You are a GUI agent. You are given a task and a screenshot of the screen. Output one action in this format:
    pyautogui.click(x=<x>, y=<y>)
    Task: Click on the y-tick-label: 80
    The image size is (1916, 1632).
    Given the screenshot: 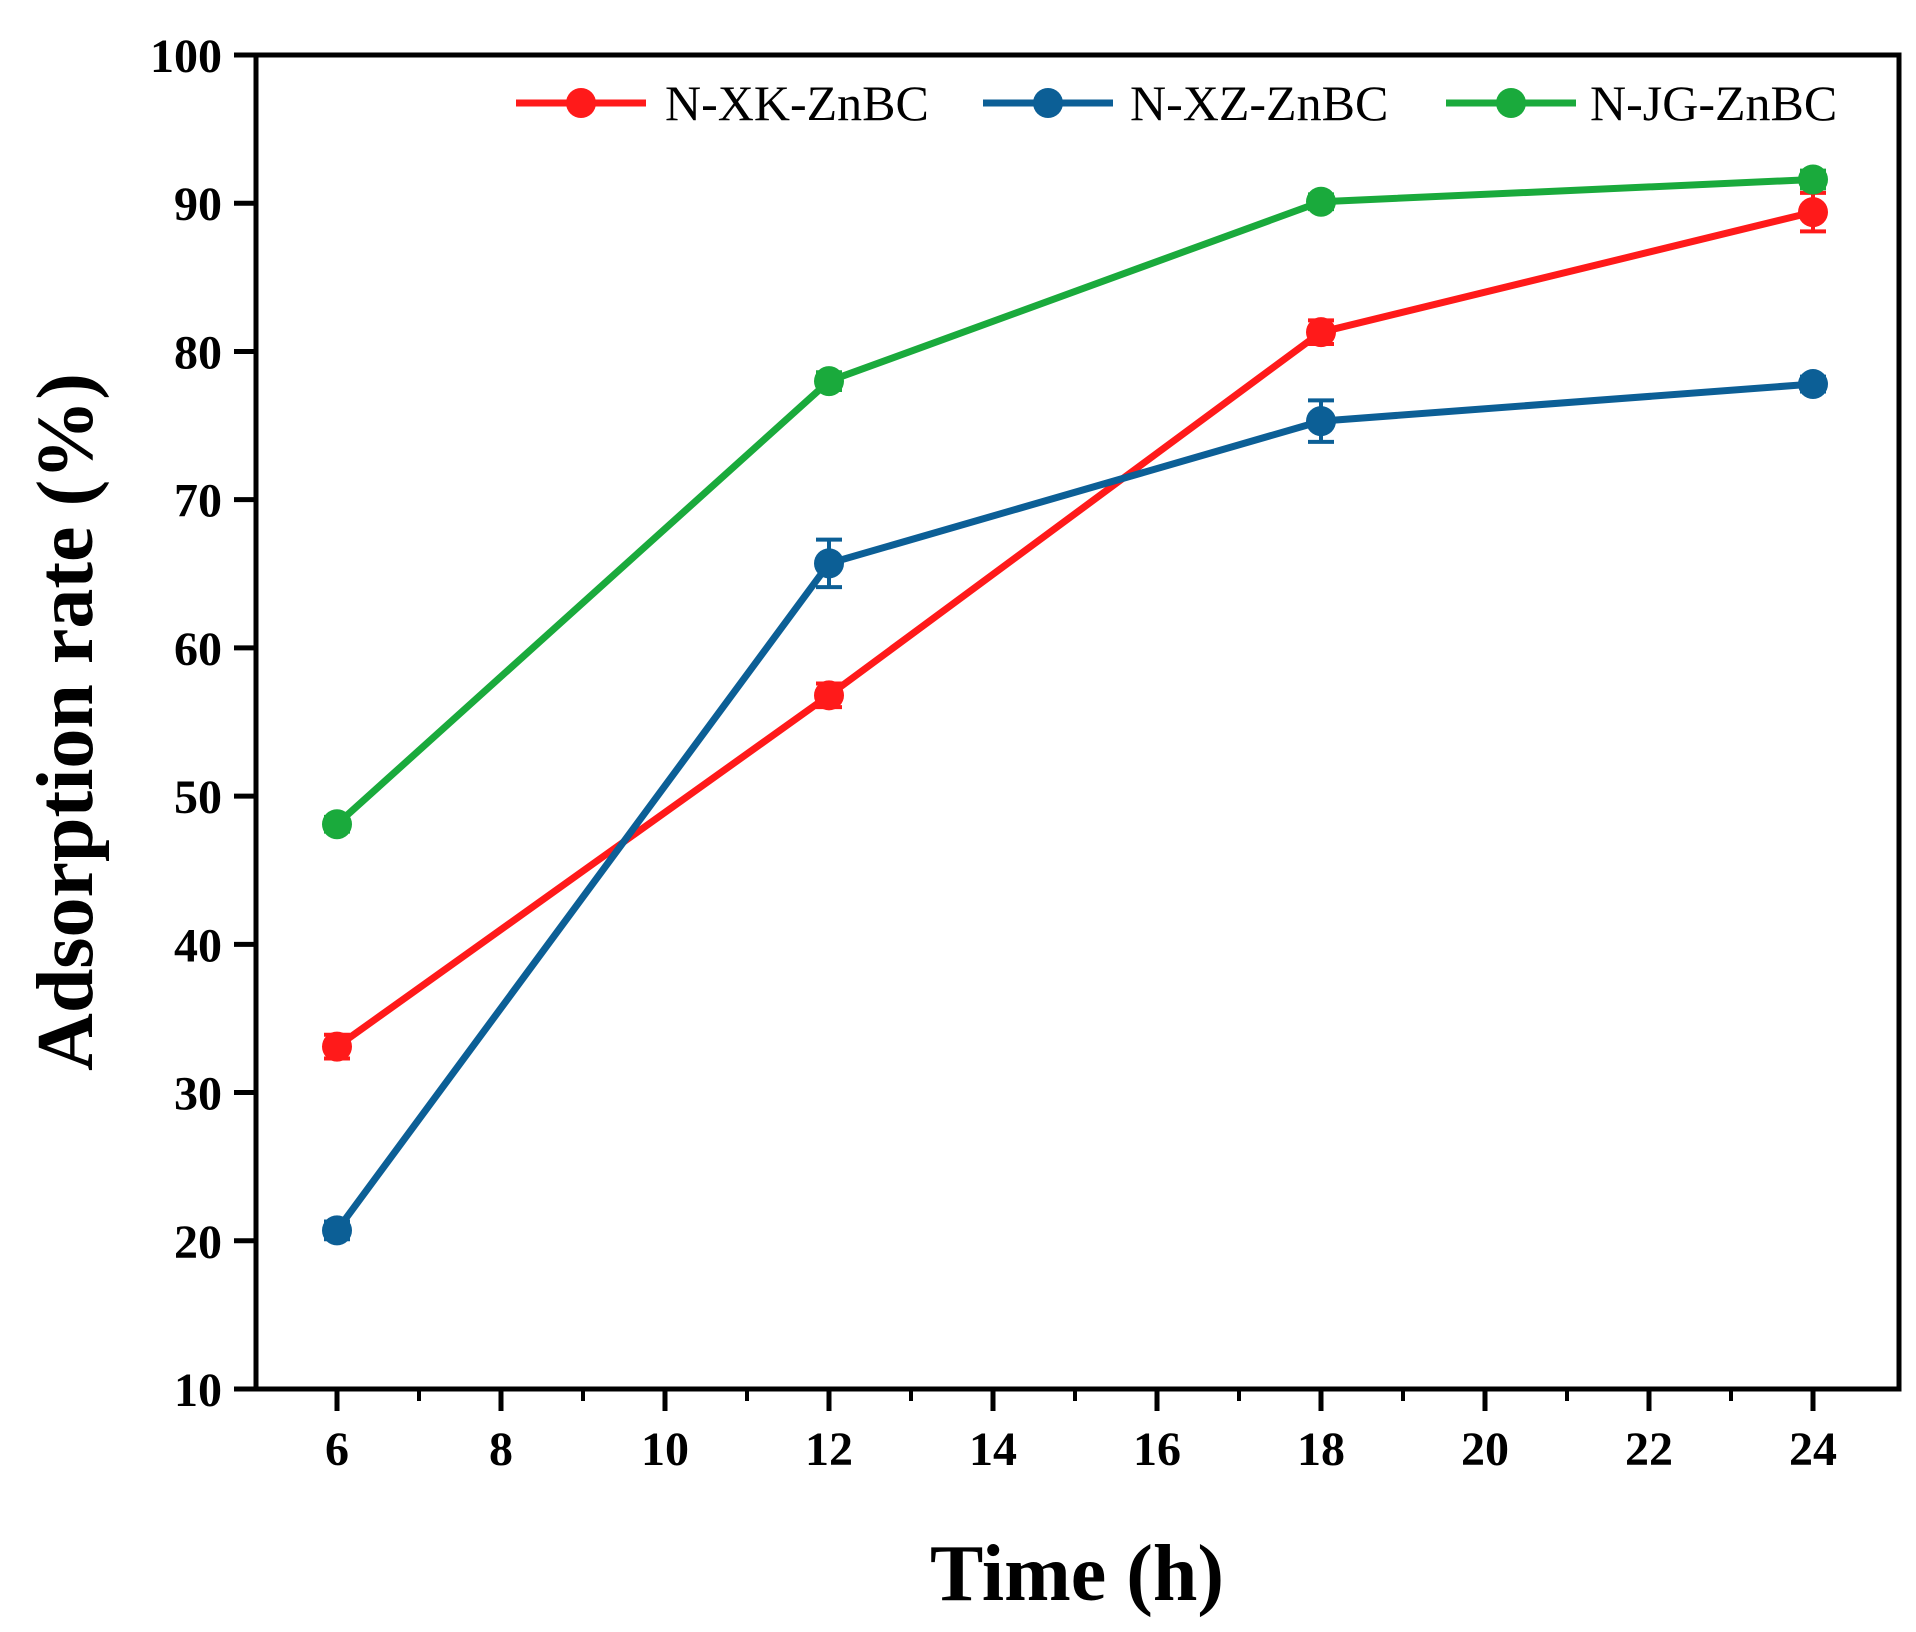 What is the action you would take?
    pyautogui.click(x=198, y=352)
    